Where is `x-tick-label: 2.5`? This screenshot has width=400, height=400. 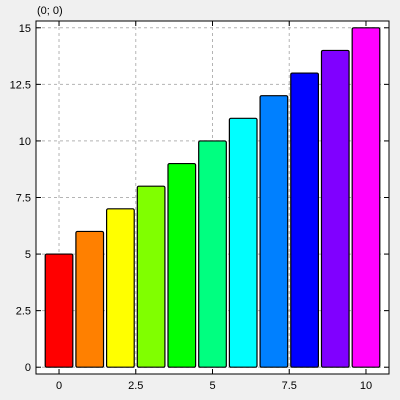 x-tick-label: 2.5 is located at coordinates (135, 386).